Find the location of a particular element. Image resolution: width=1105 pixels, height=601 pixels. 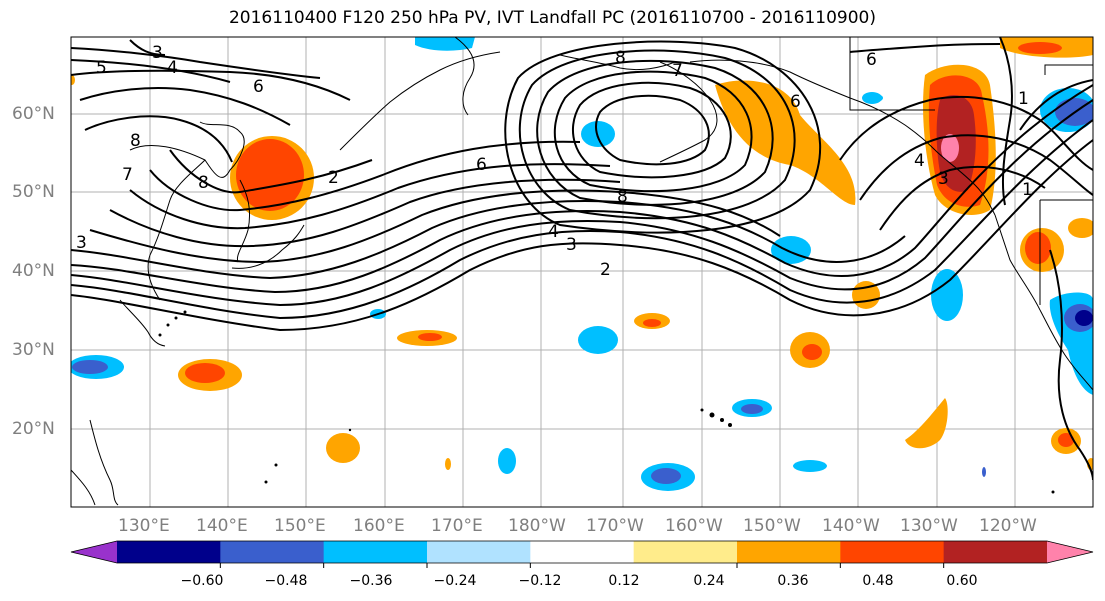

lon-label-170w: 170°W is located at coordinates (615, 526).